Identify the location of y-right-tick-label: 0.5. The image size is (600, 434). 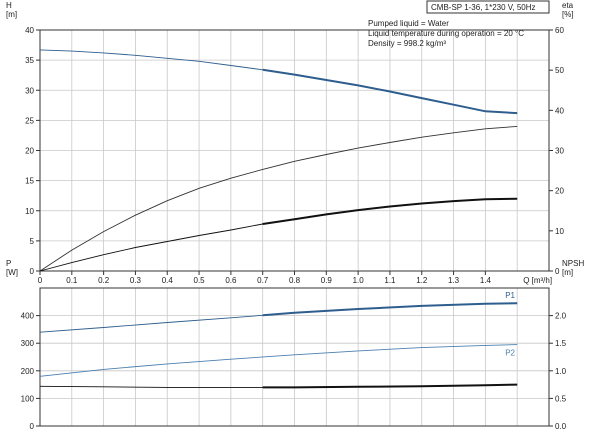
(561, 398).